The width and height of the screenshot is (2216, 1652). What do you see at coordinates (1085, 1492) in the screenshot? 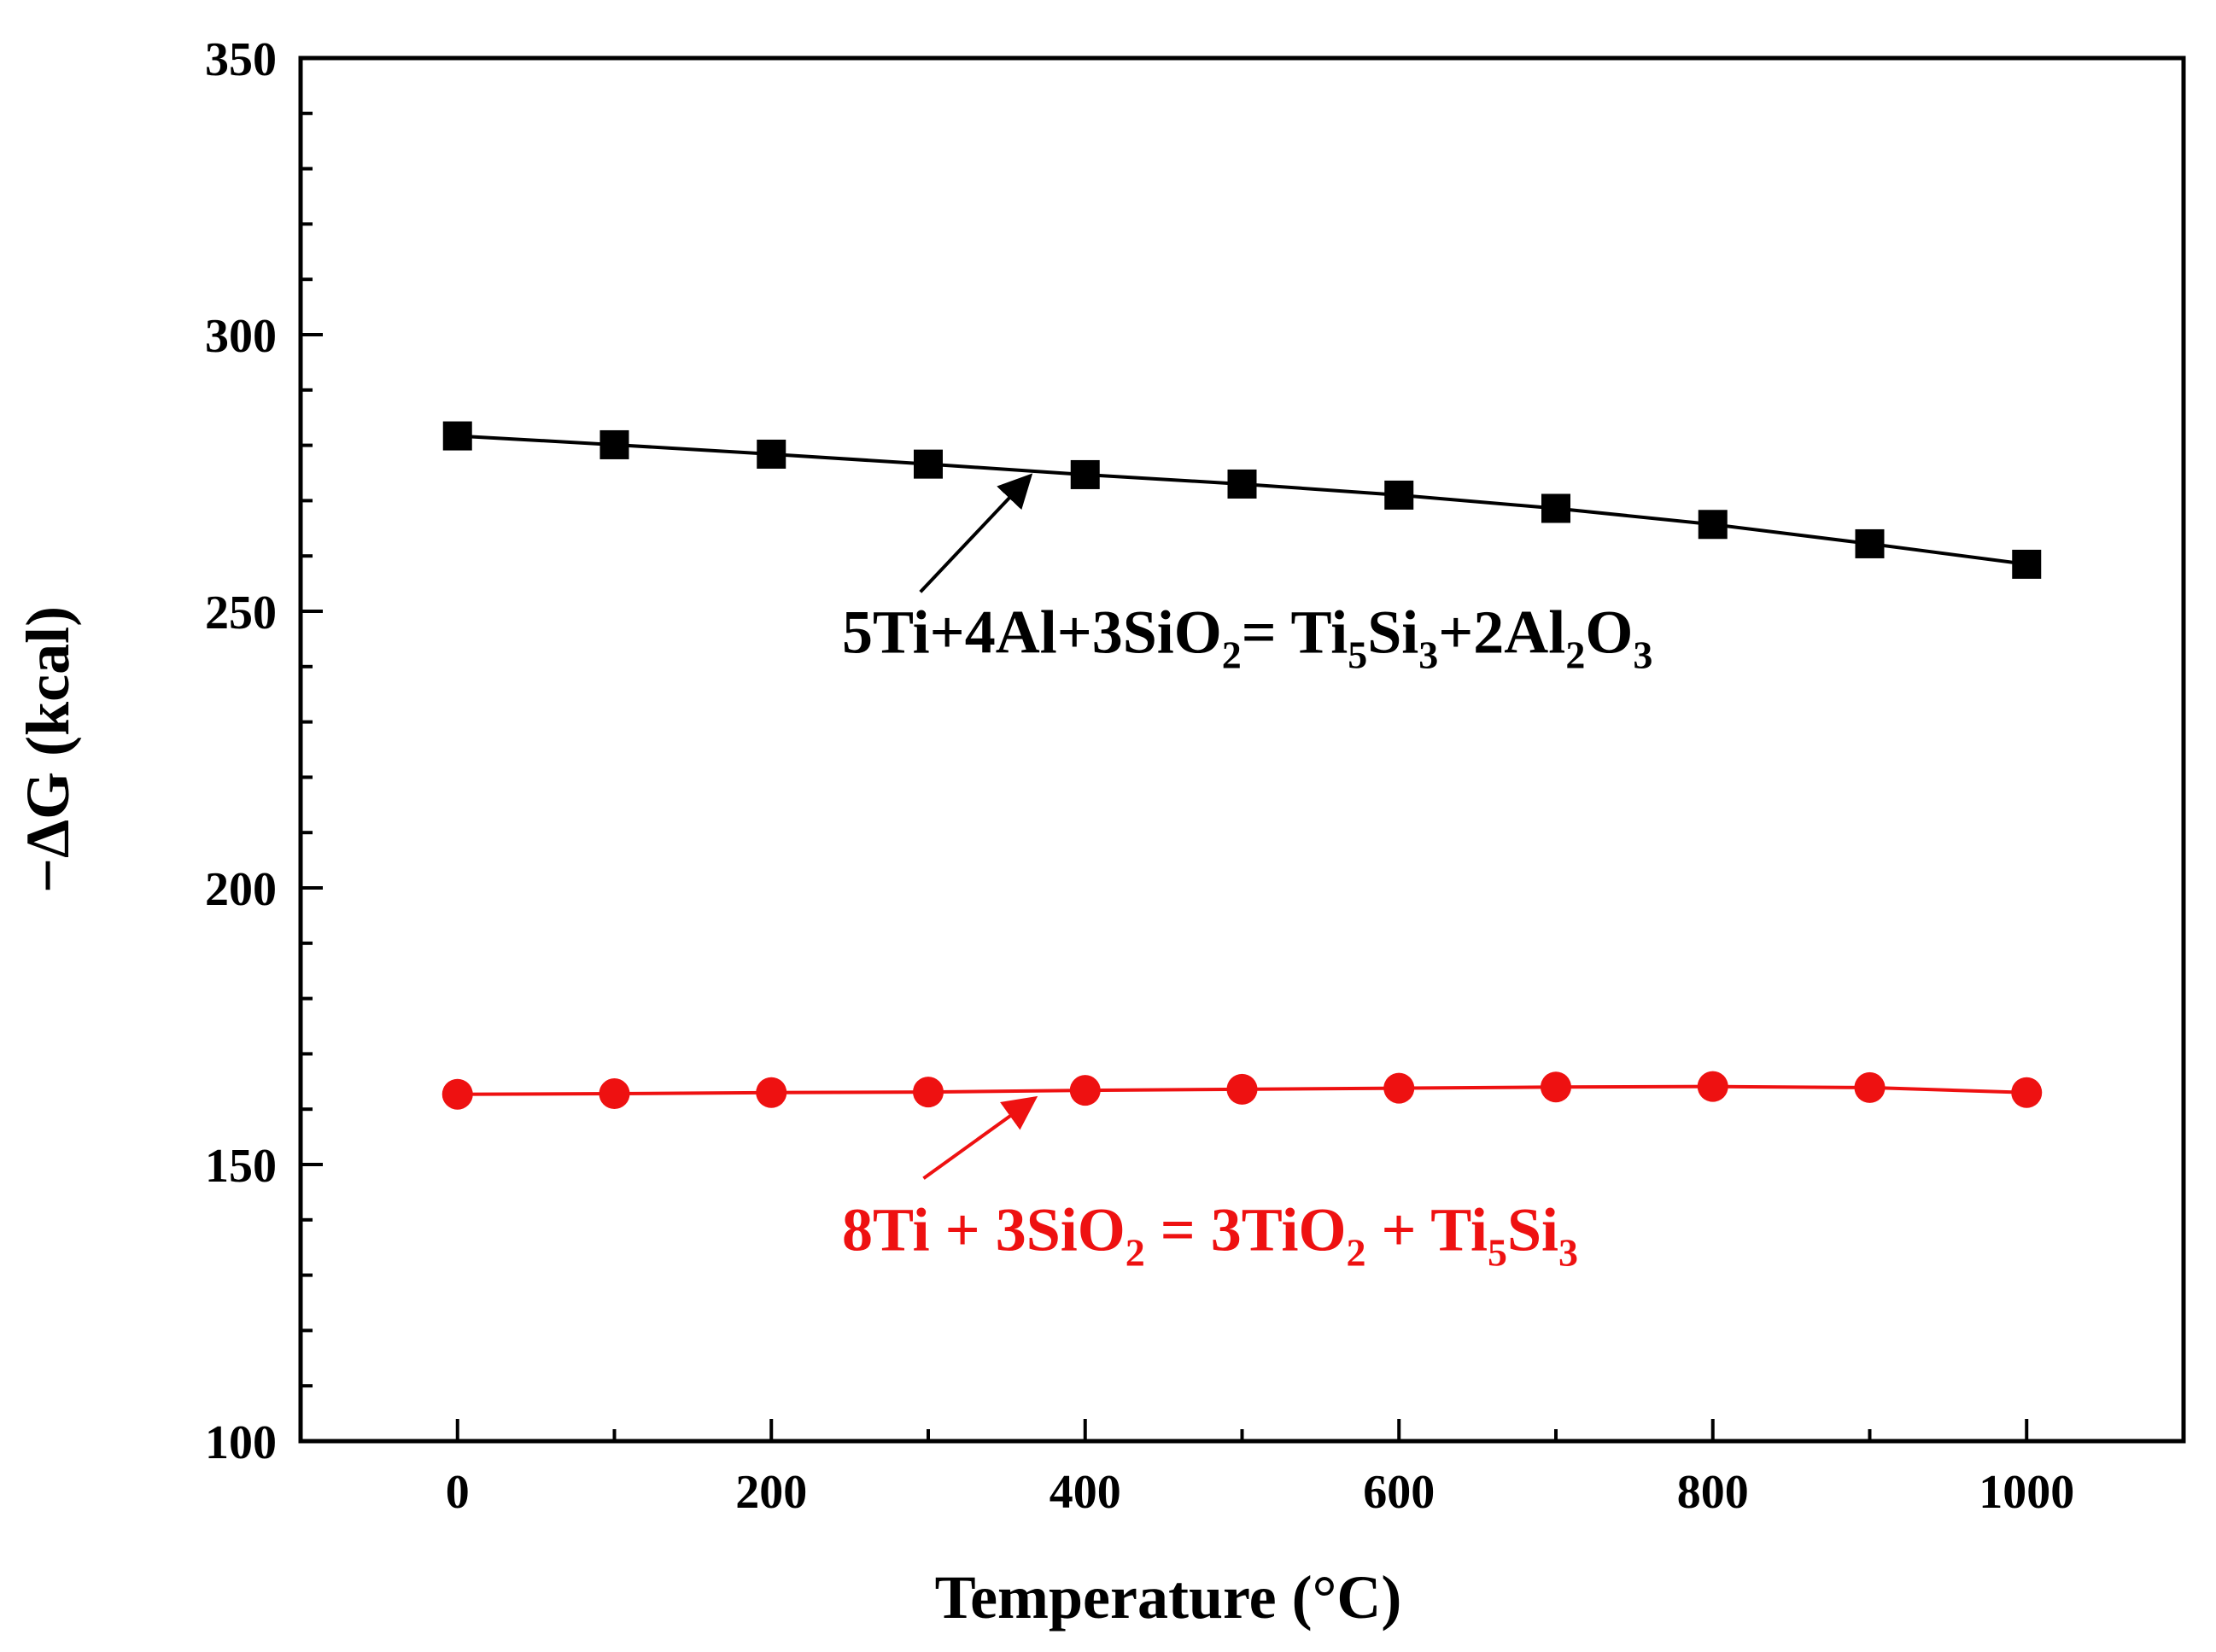
I see `x-tick-label: 400` at bounding box center [1085, 1492].